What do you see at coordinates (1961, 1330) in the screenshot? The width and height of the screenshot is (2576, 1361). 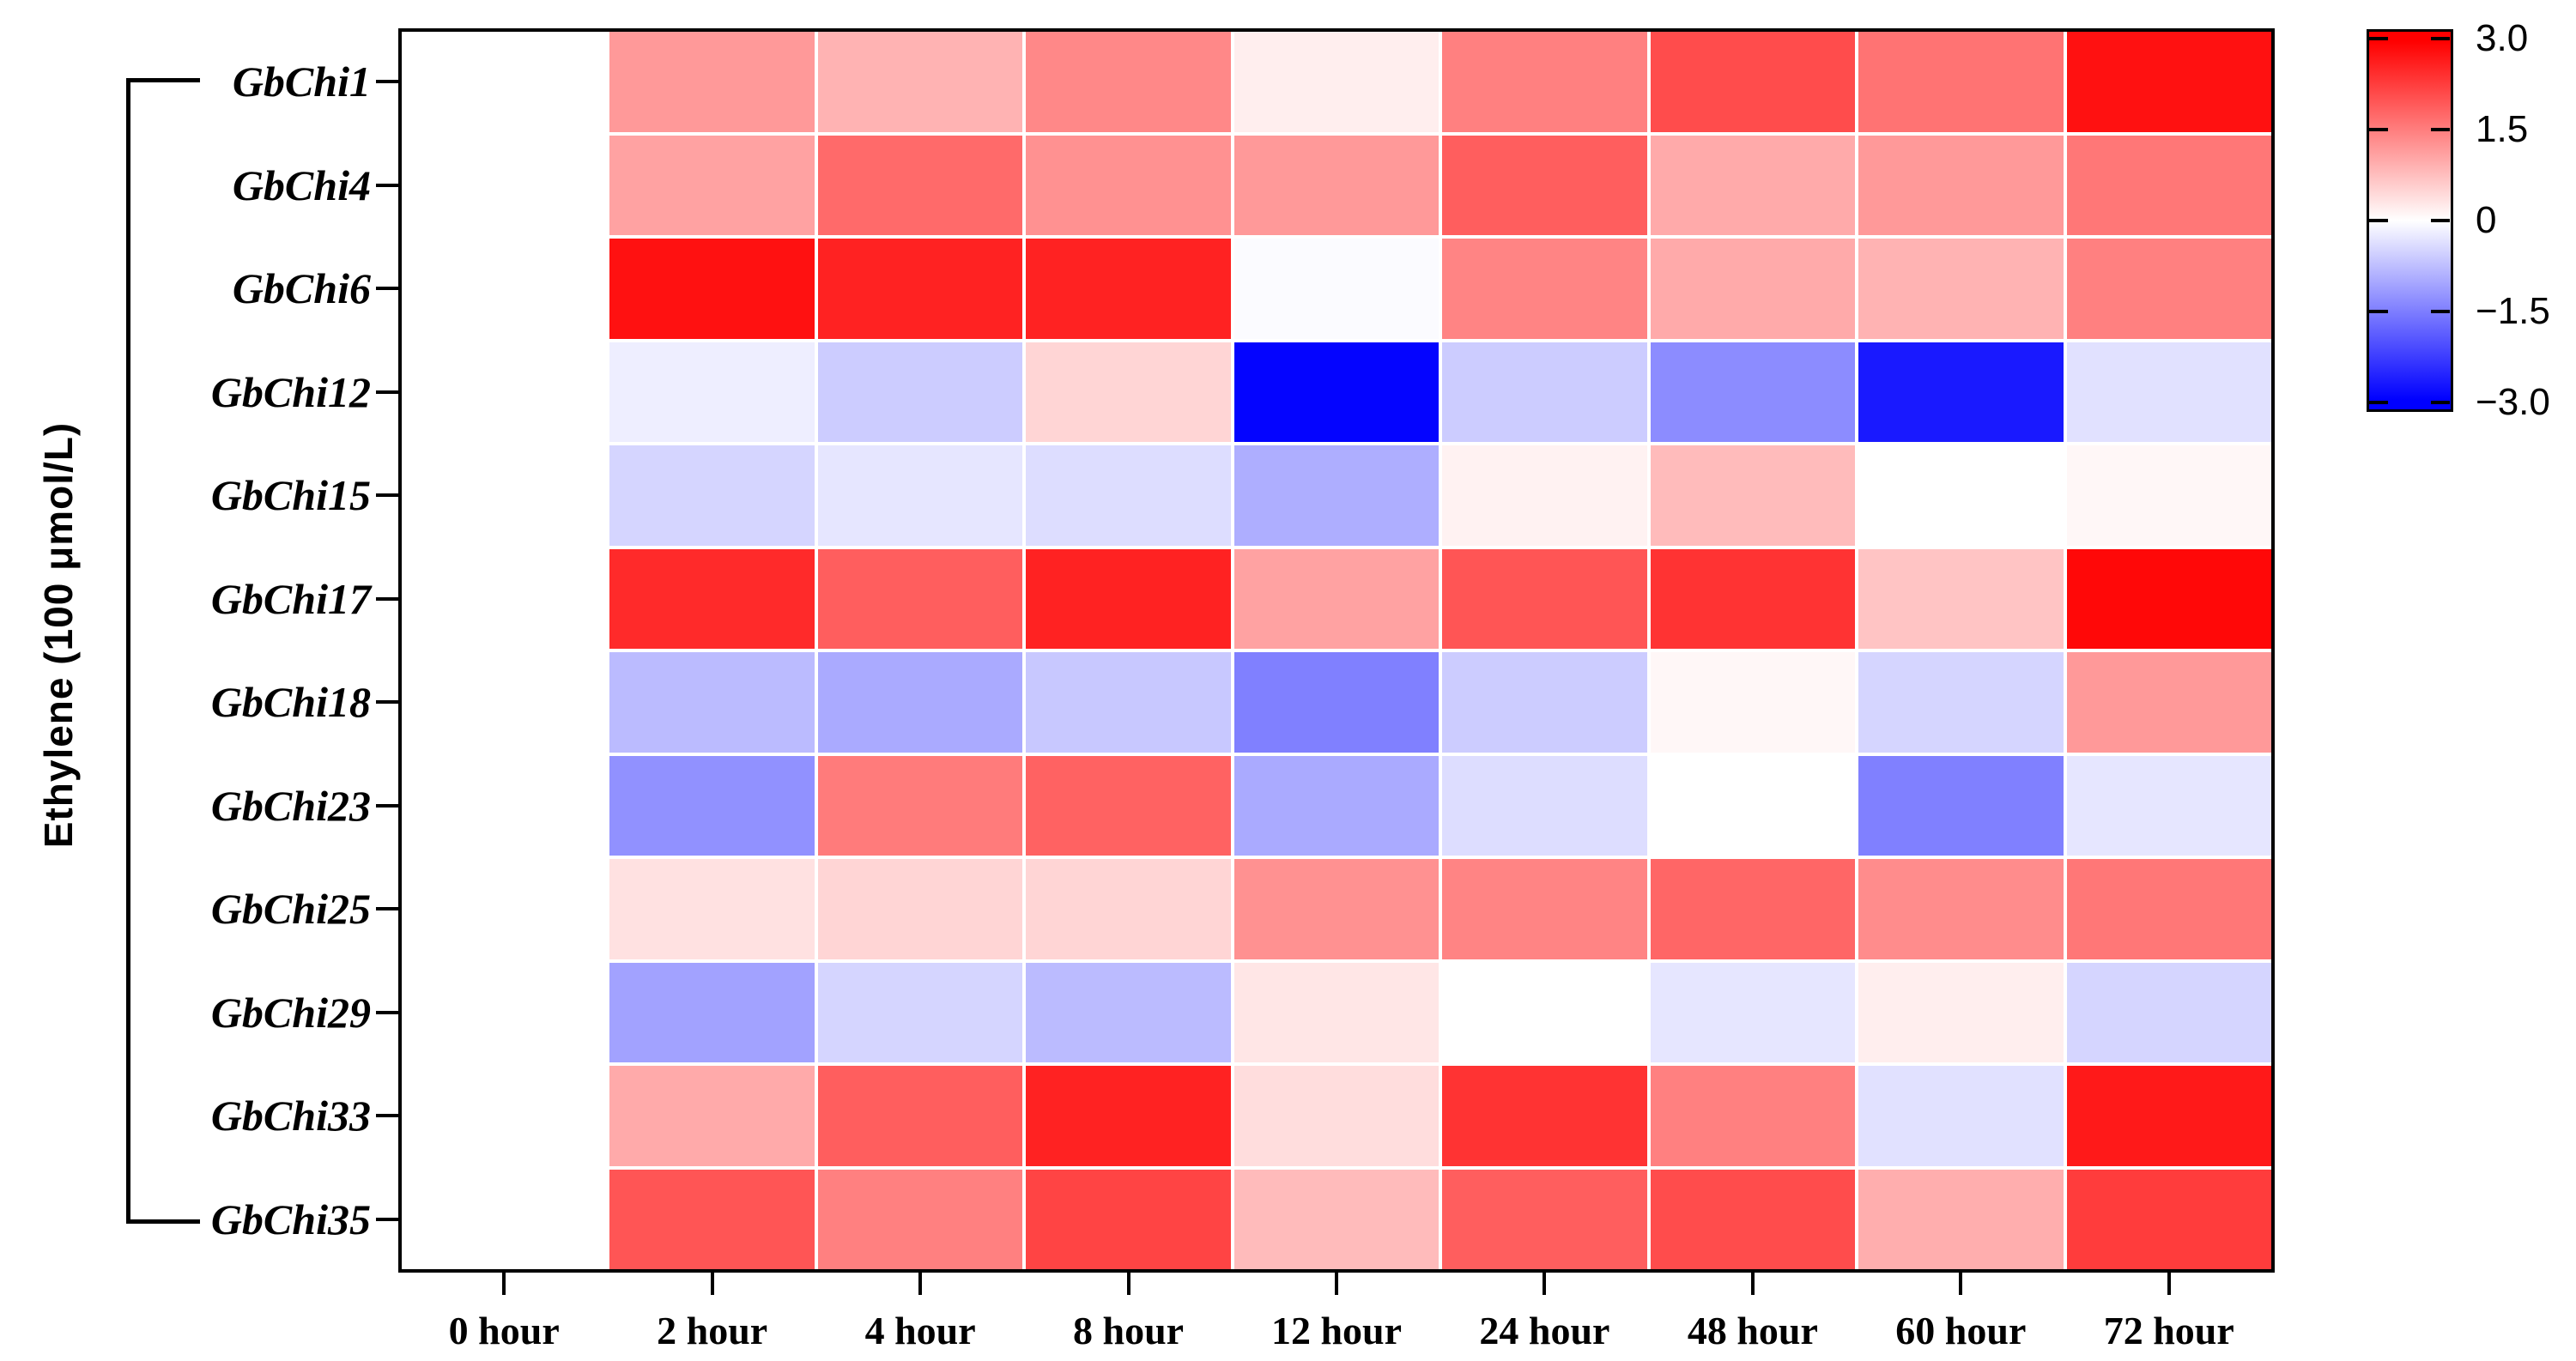 I see `column-label: 60 hour` at bounding box center [1961, 1330].